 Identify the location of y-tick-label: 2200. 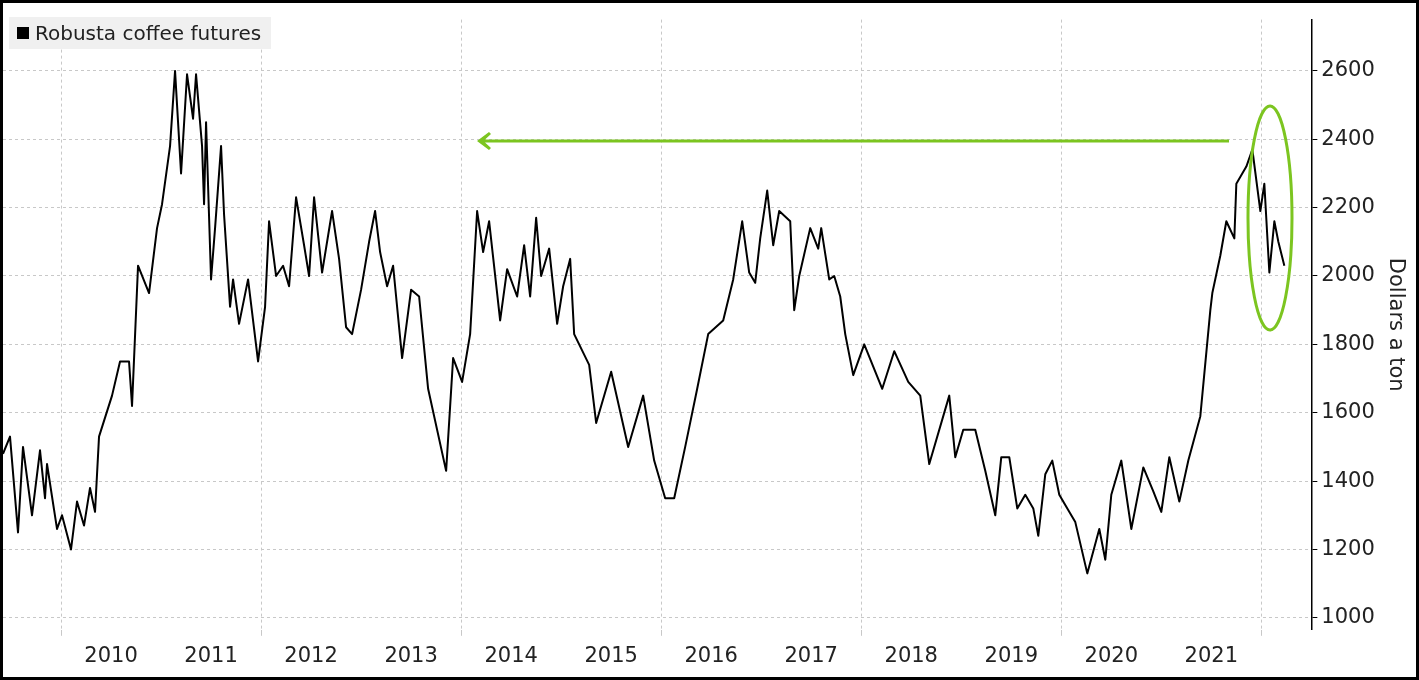
(1348, 206).